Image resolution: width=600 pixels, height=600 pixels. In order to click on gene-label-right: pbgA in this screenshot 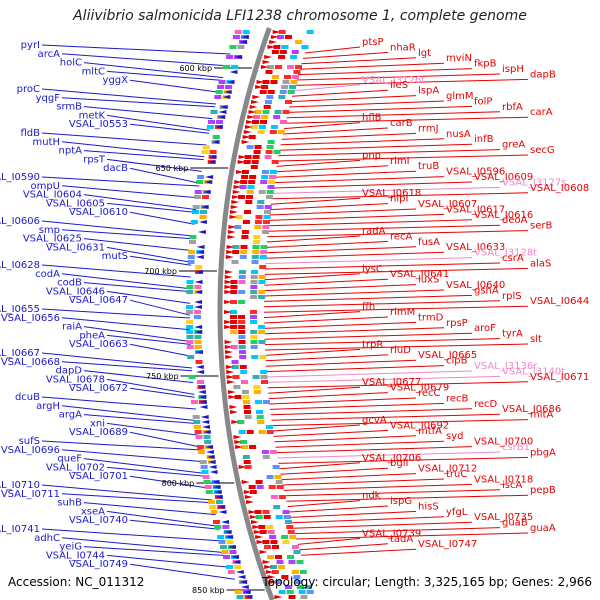, I will do `click(543, 452)`.